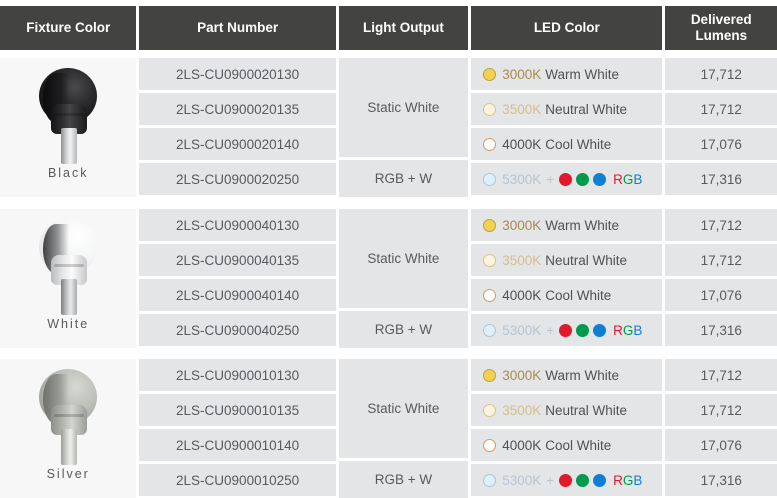 Image resolution: width=777 pixels, height=498 pixels. Describe the element at coordinates (237, 225) in the screenshot. I see `part-number-cell: 2LS-CU0900040130` at that location.